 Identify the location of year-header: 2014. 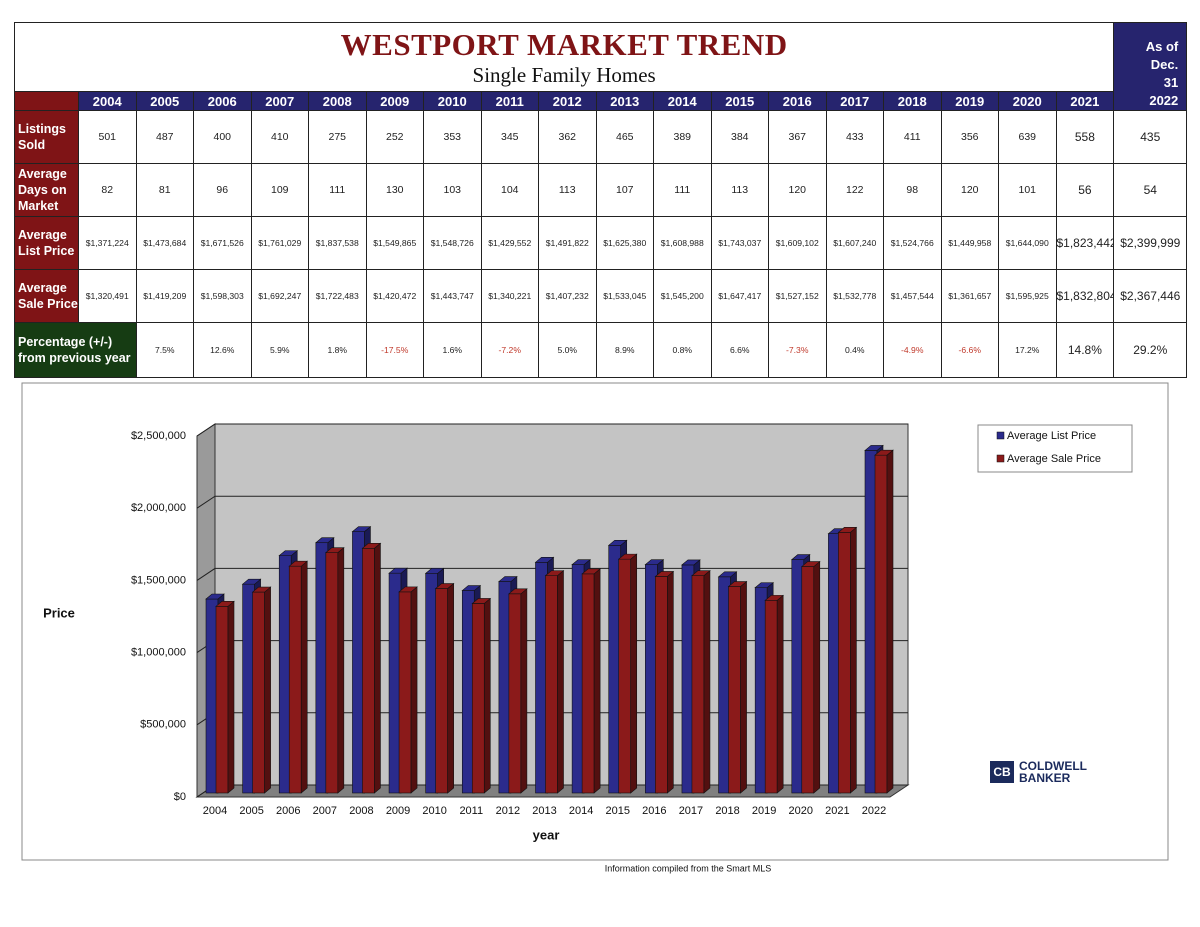
(682, 101).